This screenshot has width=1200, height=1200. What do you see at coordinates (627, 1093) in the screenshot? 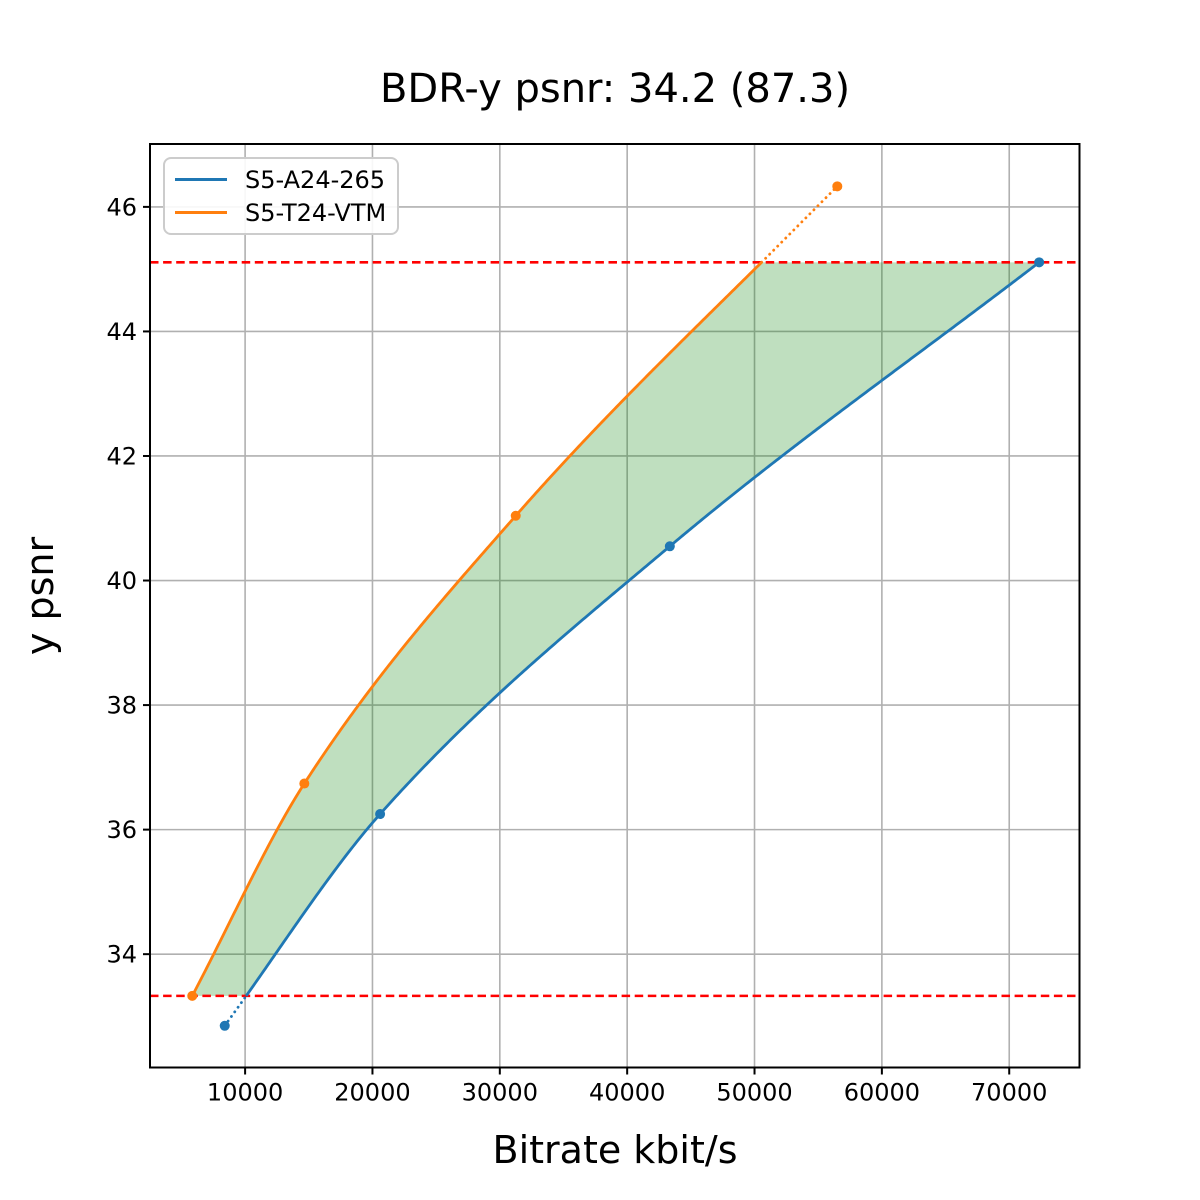
I see `x-tick-label: 40000` at bounding box center [627, 1093].